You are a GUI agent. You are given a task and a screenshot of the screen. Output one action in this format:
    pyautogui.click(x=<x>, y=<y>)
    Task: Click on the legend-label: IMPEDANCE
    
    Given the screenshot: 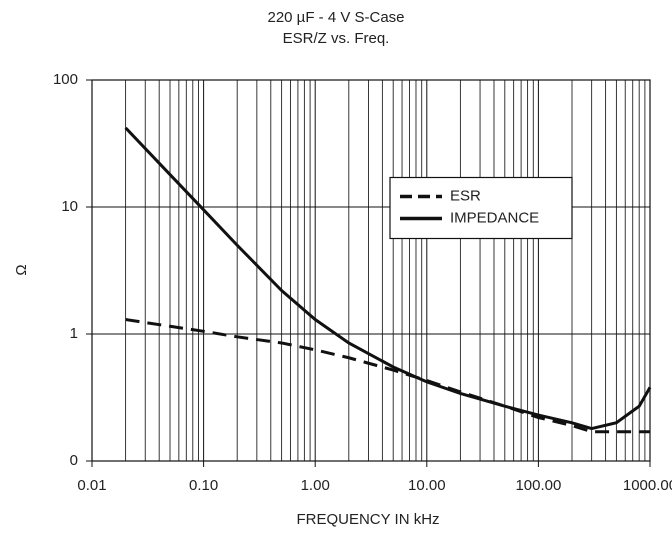 What is the action you would take?
    pyautogui.click(x=494, y=217)
    